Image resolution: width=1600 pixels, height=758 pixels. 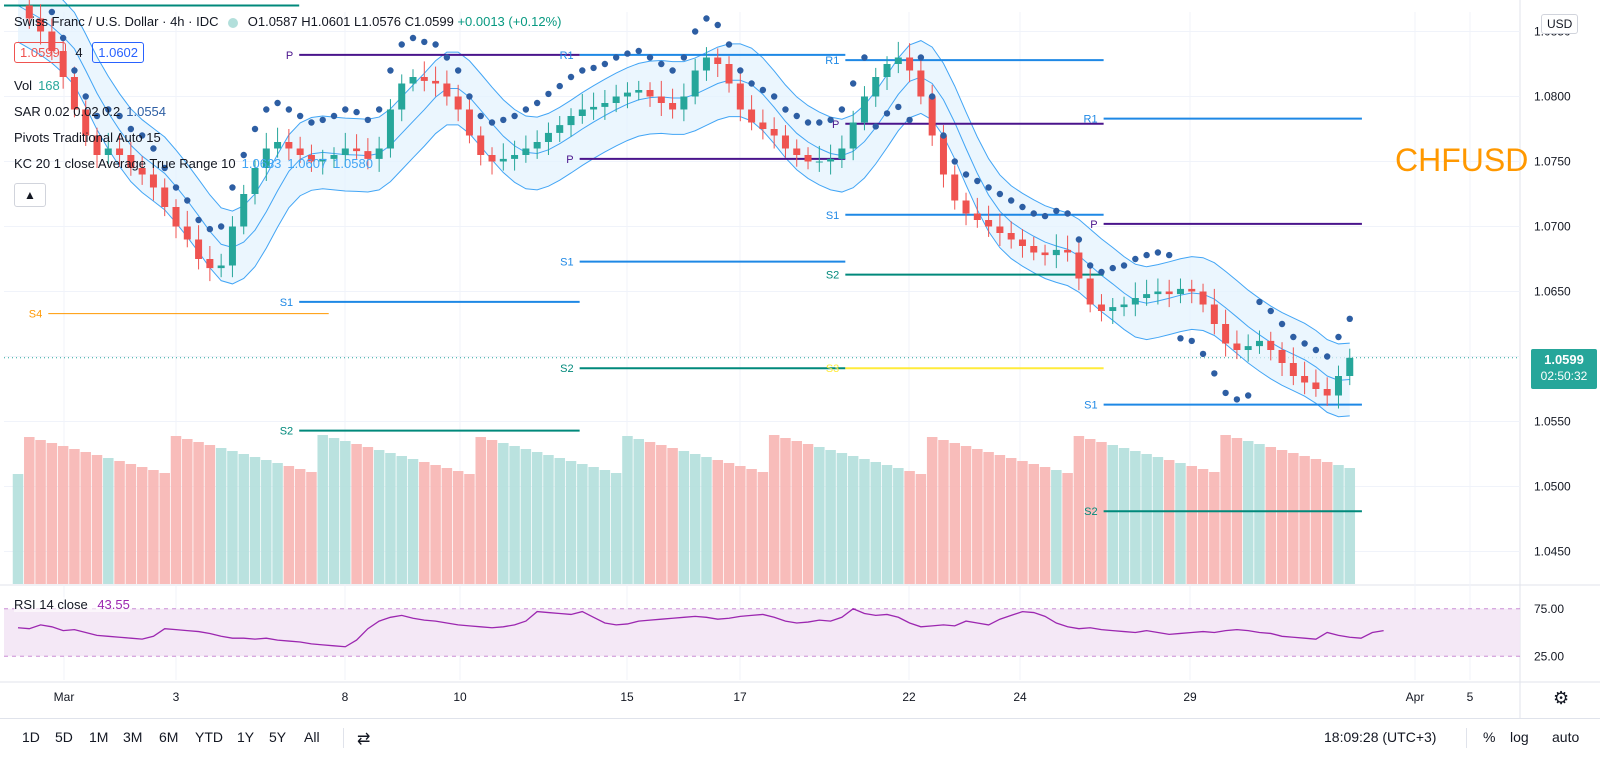 What do you see at coordinates (37, 85) in the screenshot?
I see `vol-indicator-legend: Vol 168` at bounding box center [37, 85].